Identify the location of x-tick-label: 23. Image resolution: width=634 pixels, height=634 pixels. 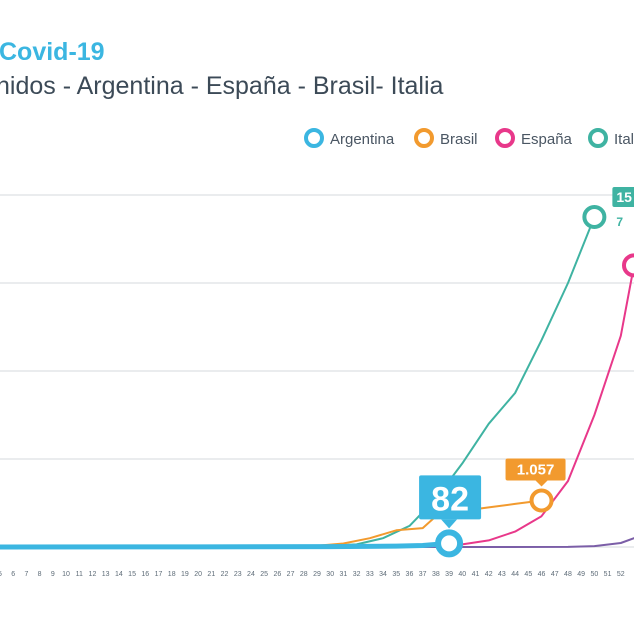
(238, 574).